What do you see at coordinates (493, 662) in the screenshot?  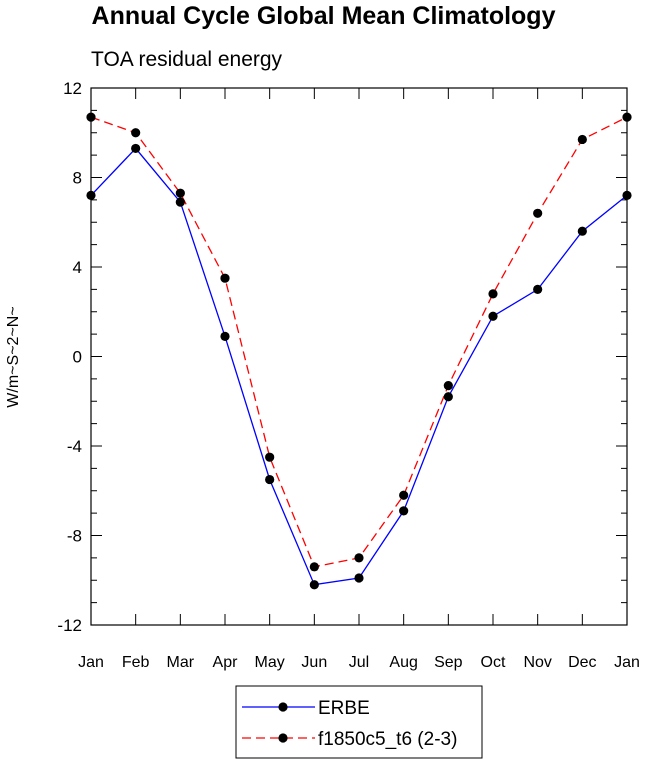 I see `x-tick-label: Oct` at bounding box center [493, 662].